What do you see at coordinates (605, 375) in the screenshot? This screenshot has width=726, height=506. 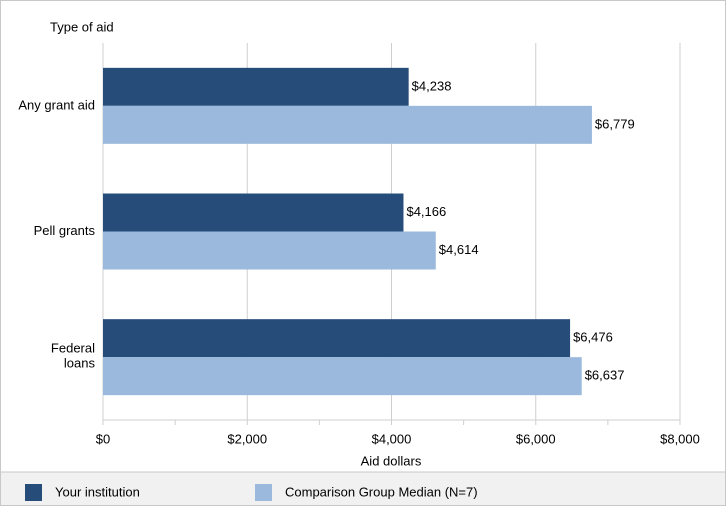 I see `data-label: $6,637` at bounding box center [605, 375].